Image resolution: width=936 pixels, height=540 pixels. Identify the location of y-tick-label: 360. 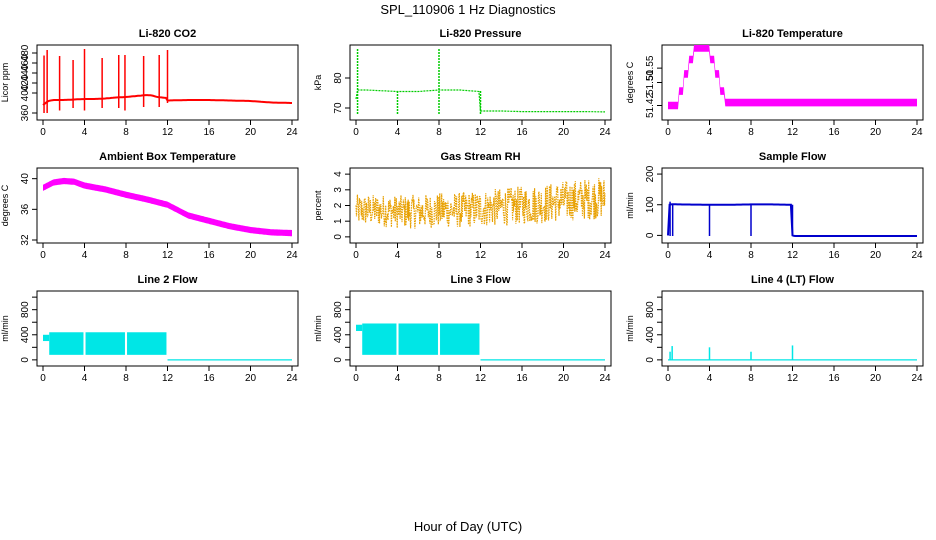
(25, 112).